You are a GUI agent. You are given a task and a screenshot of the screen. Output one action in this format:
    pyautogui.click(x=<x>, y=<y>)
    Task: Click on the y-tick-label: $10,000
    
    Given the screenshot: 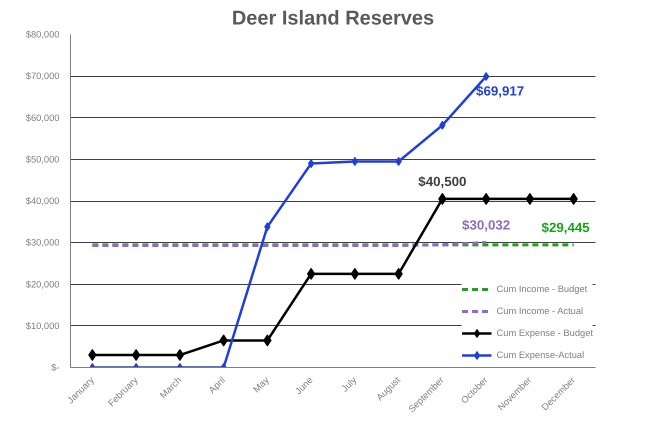 What is the action you would take?
    pyautogui.click(x=43, y=325)
    